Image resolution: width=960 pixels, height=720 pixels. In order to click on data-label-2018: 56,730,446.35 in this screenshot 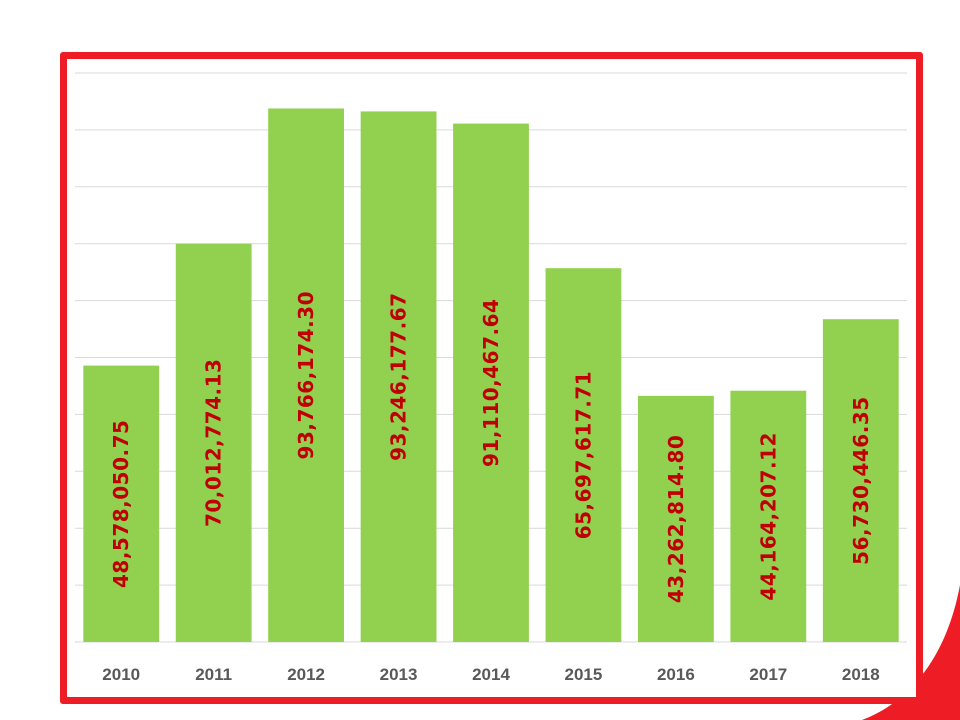, I will do `click(861, 480)`.